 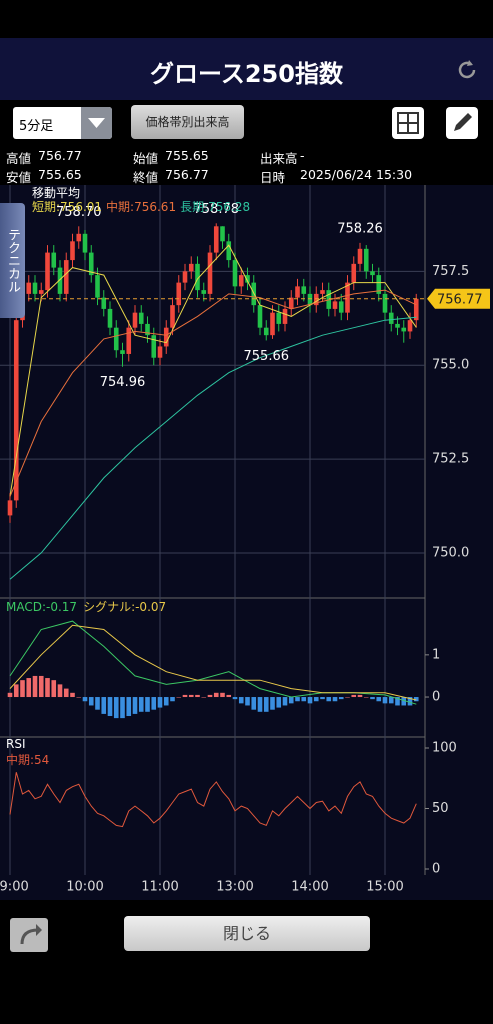 I want to click on info-value: 756.77, so click(x=187, y=174).